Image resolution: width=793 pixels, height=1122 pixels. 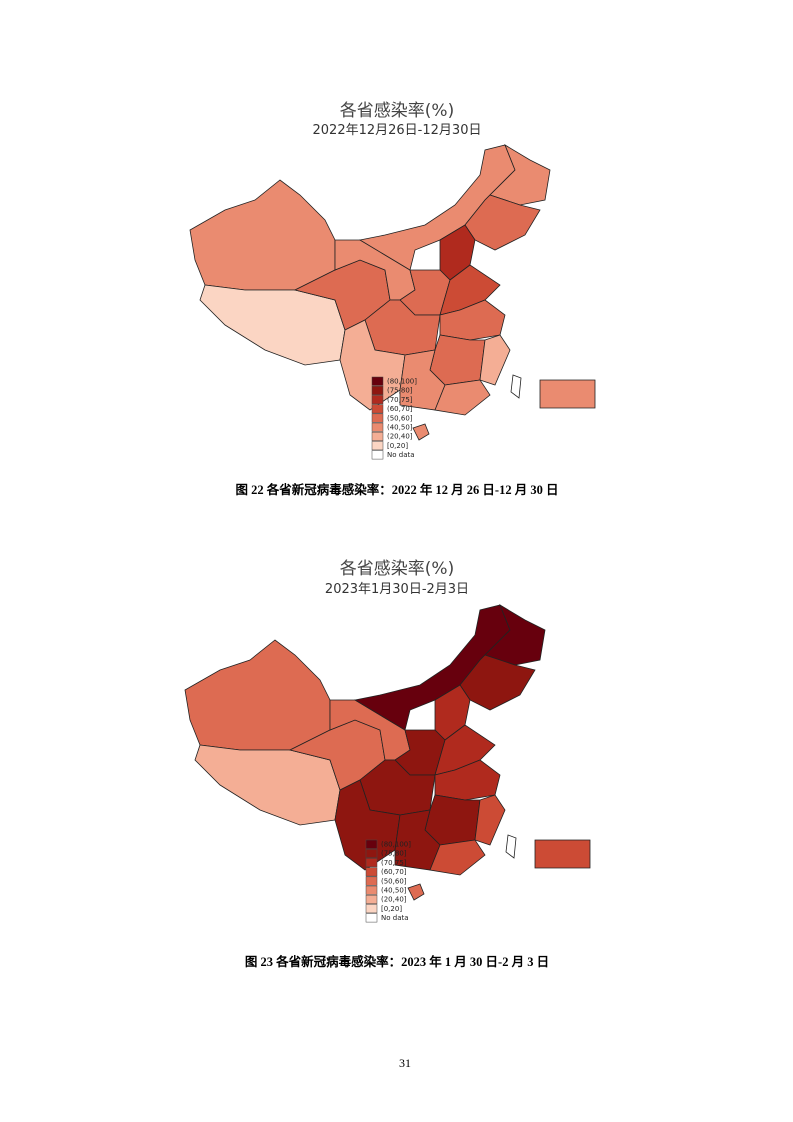 I want to click on figure-caption: 图 23 各省新冠病毒感染率：2023 年 1 月 30 日-2 月 3 日, so click(x=397, y=961).